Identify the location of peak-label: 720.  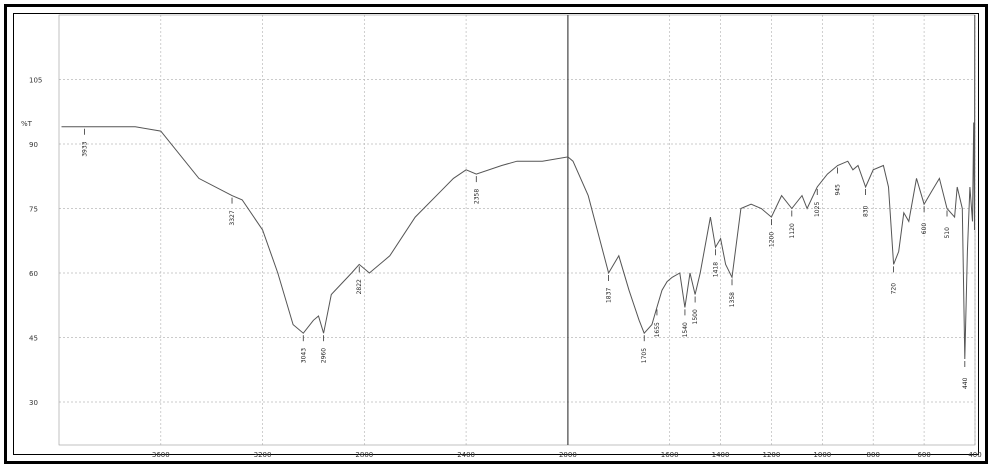
(894, 289).